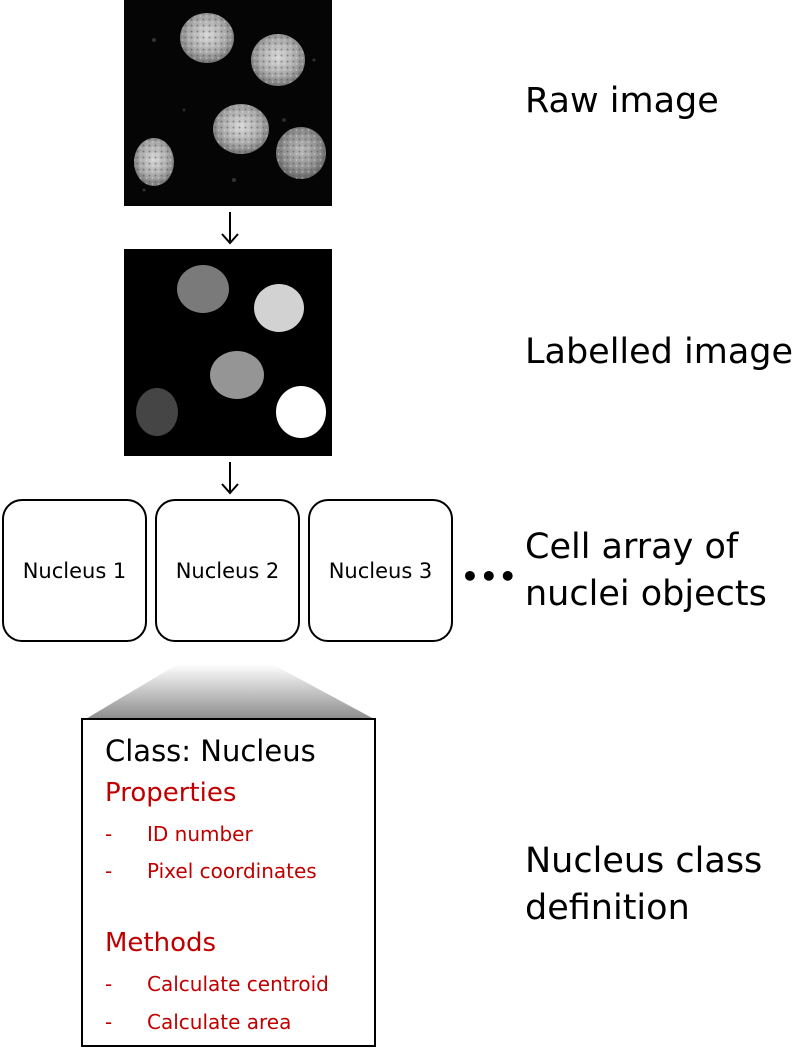 This screenshot has width=808, height=1050. I want to click on properties-heading: Properties, so click(171, 793).